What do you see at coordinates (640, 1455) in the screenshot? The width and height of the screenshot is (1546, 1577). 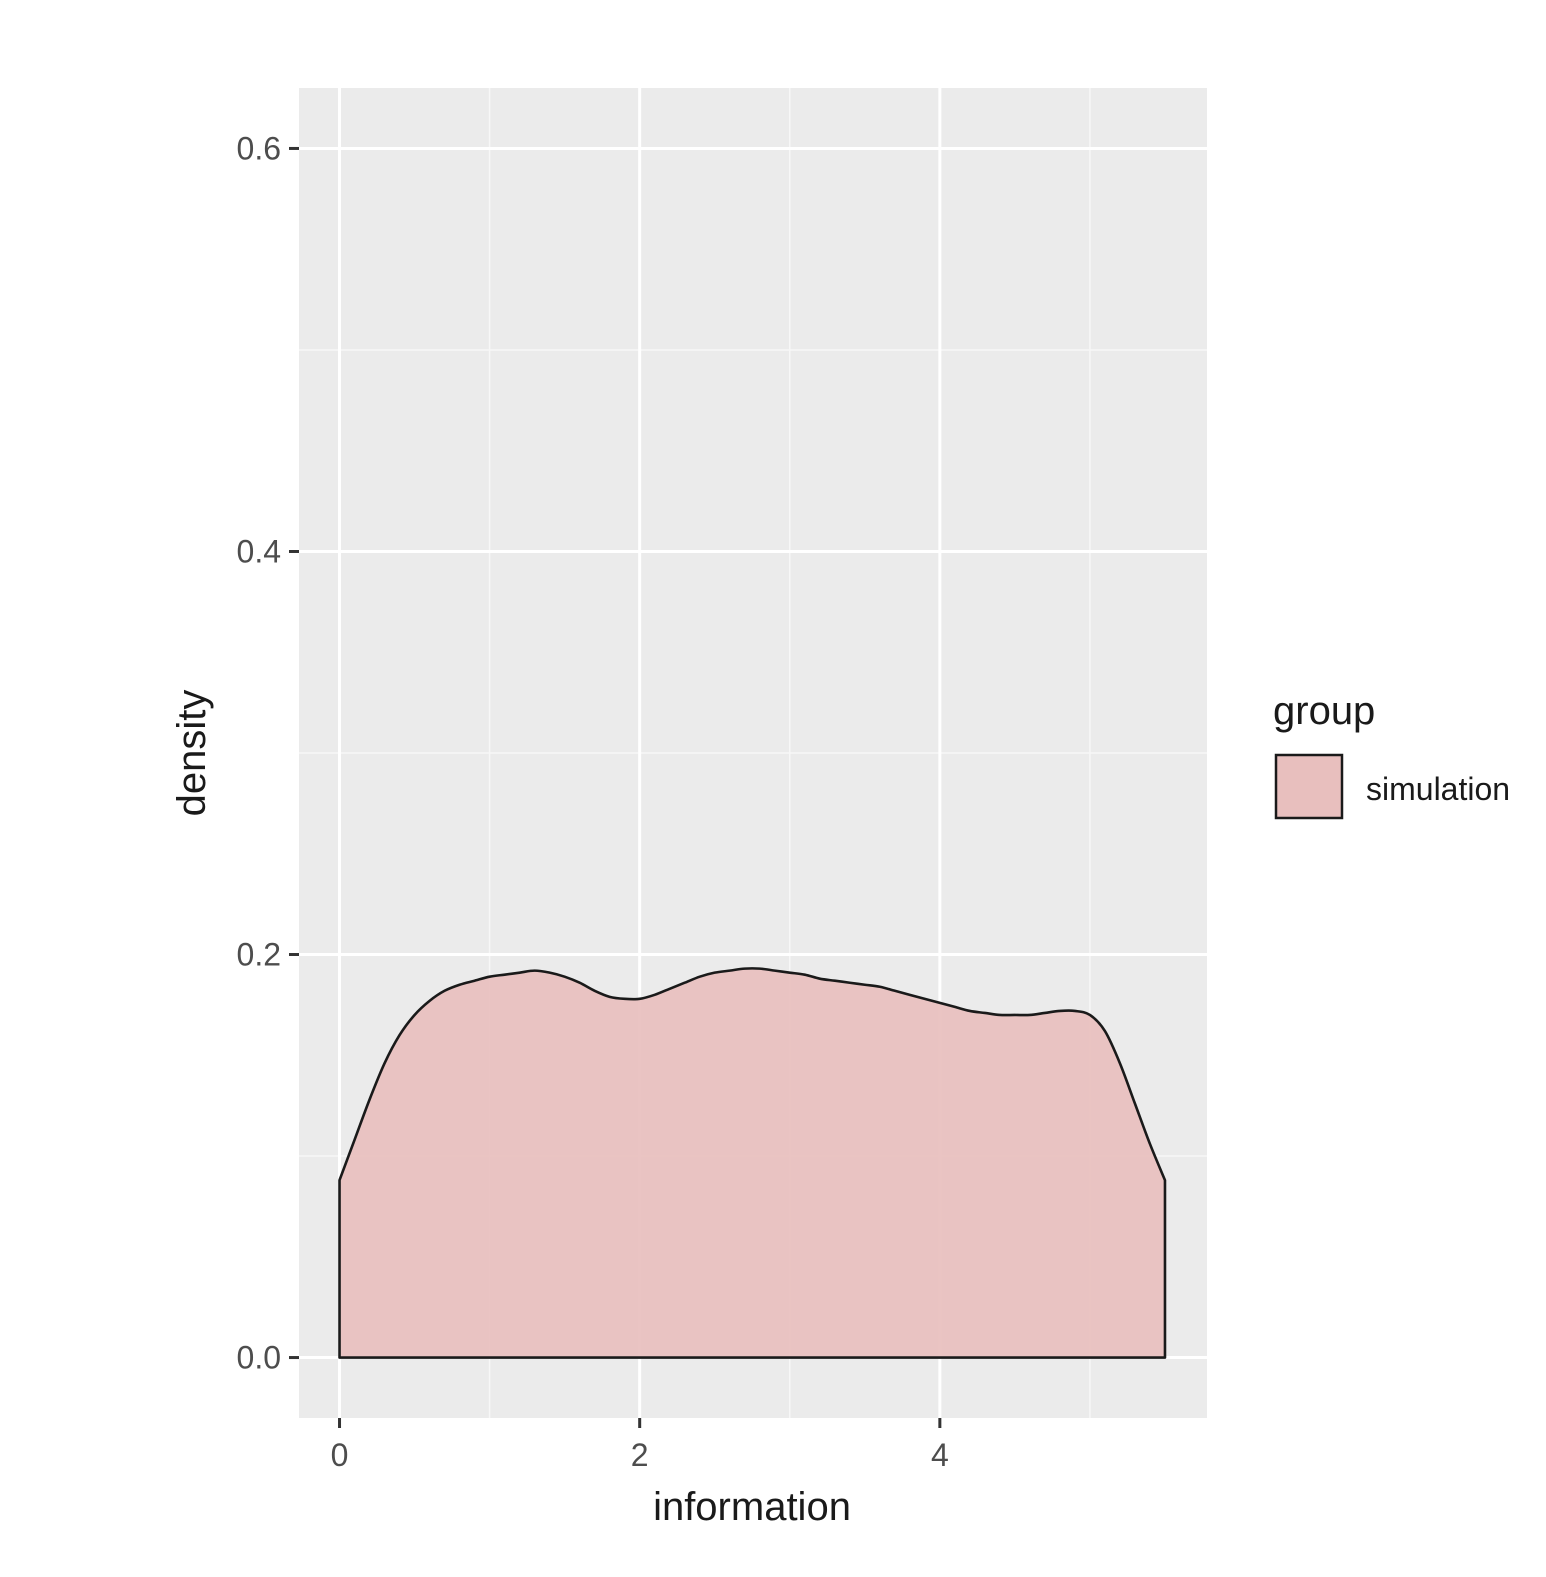 I see `x-tick-label: 2` at bounding box center [640, 1455].